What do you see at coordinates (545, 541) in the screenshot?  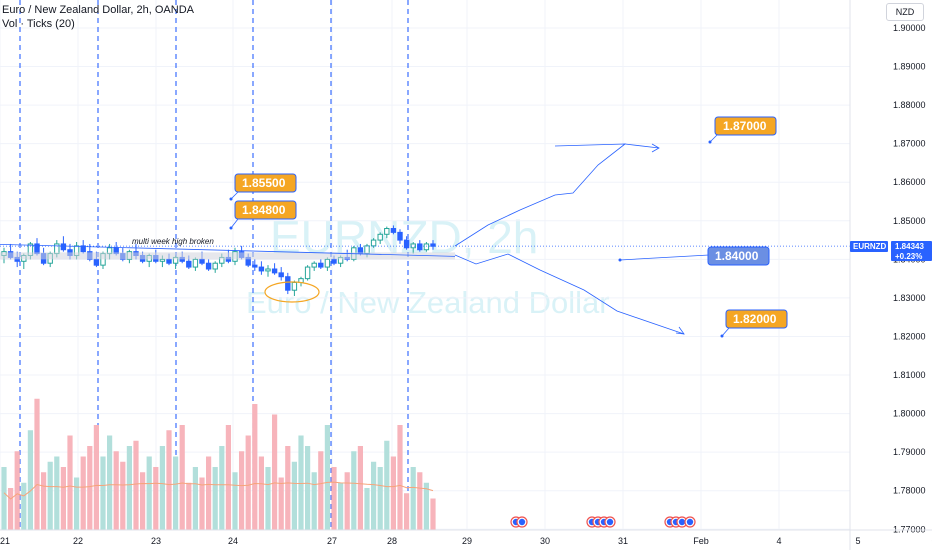 I see `date-tick: 30` at bounding box center [545, 541].